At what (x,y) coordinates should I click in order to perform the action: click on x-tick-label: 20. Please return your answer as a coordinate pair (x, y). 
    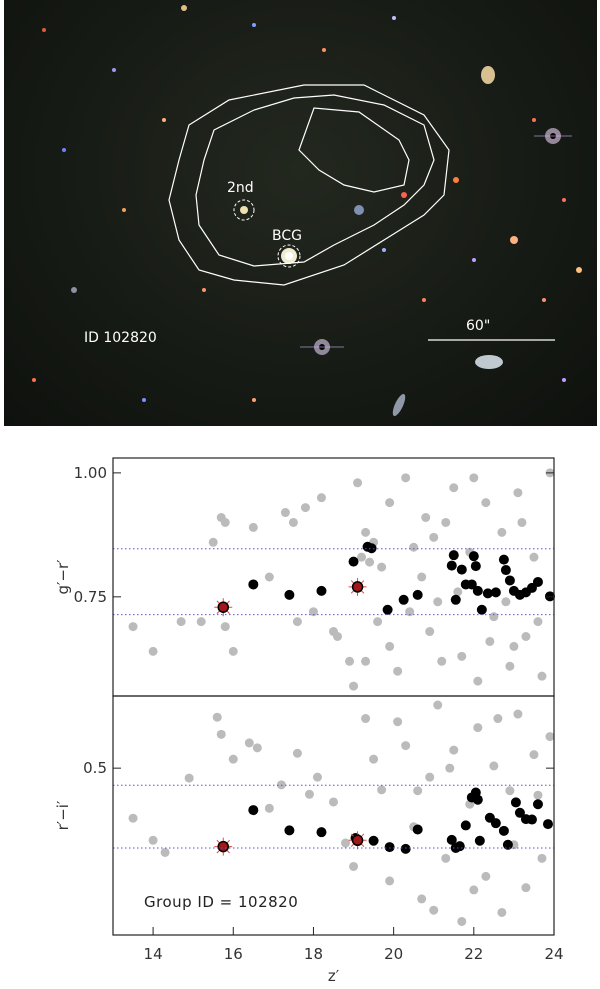
    Looking at the image, I should click on (393, 954).